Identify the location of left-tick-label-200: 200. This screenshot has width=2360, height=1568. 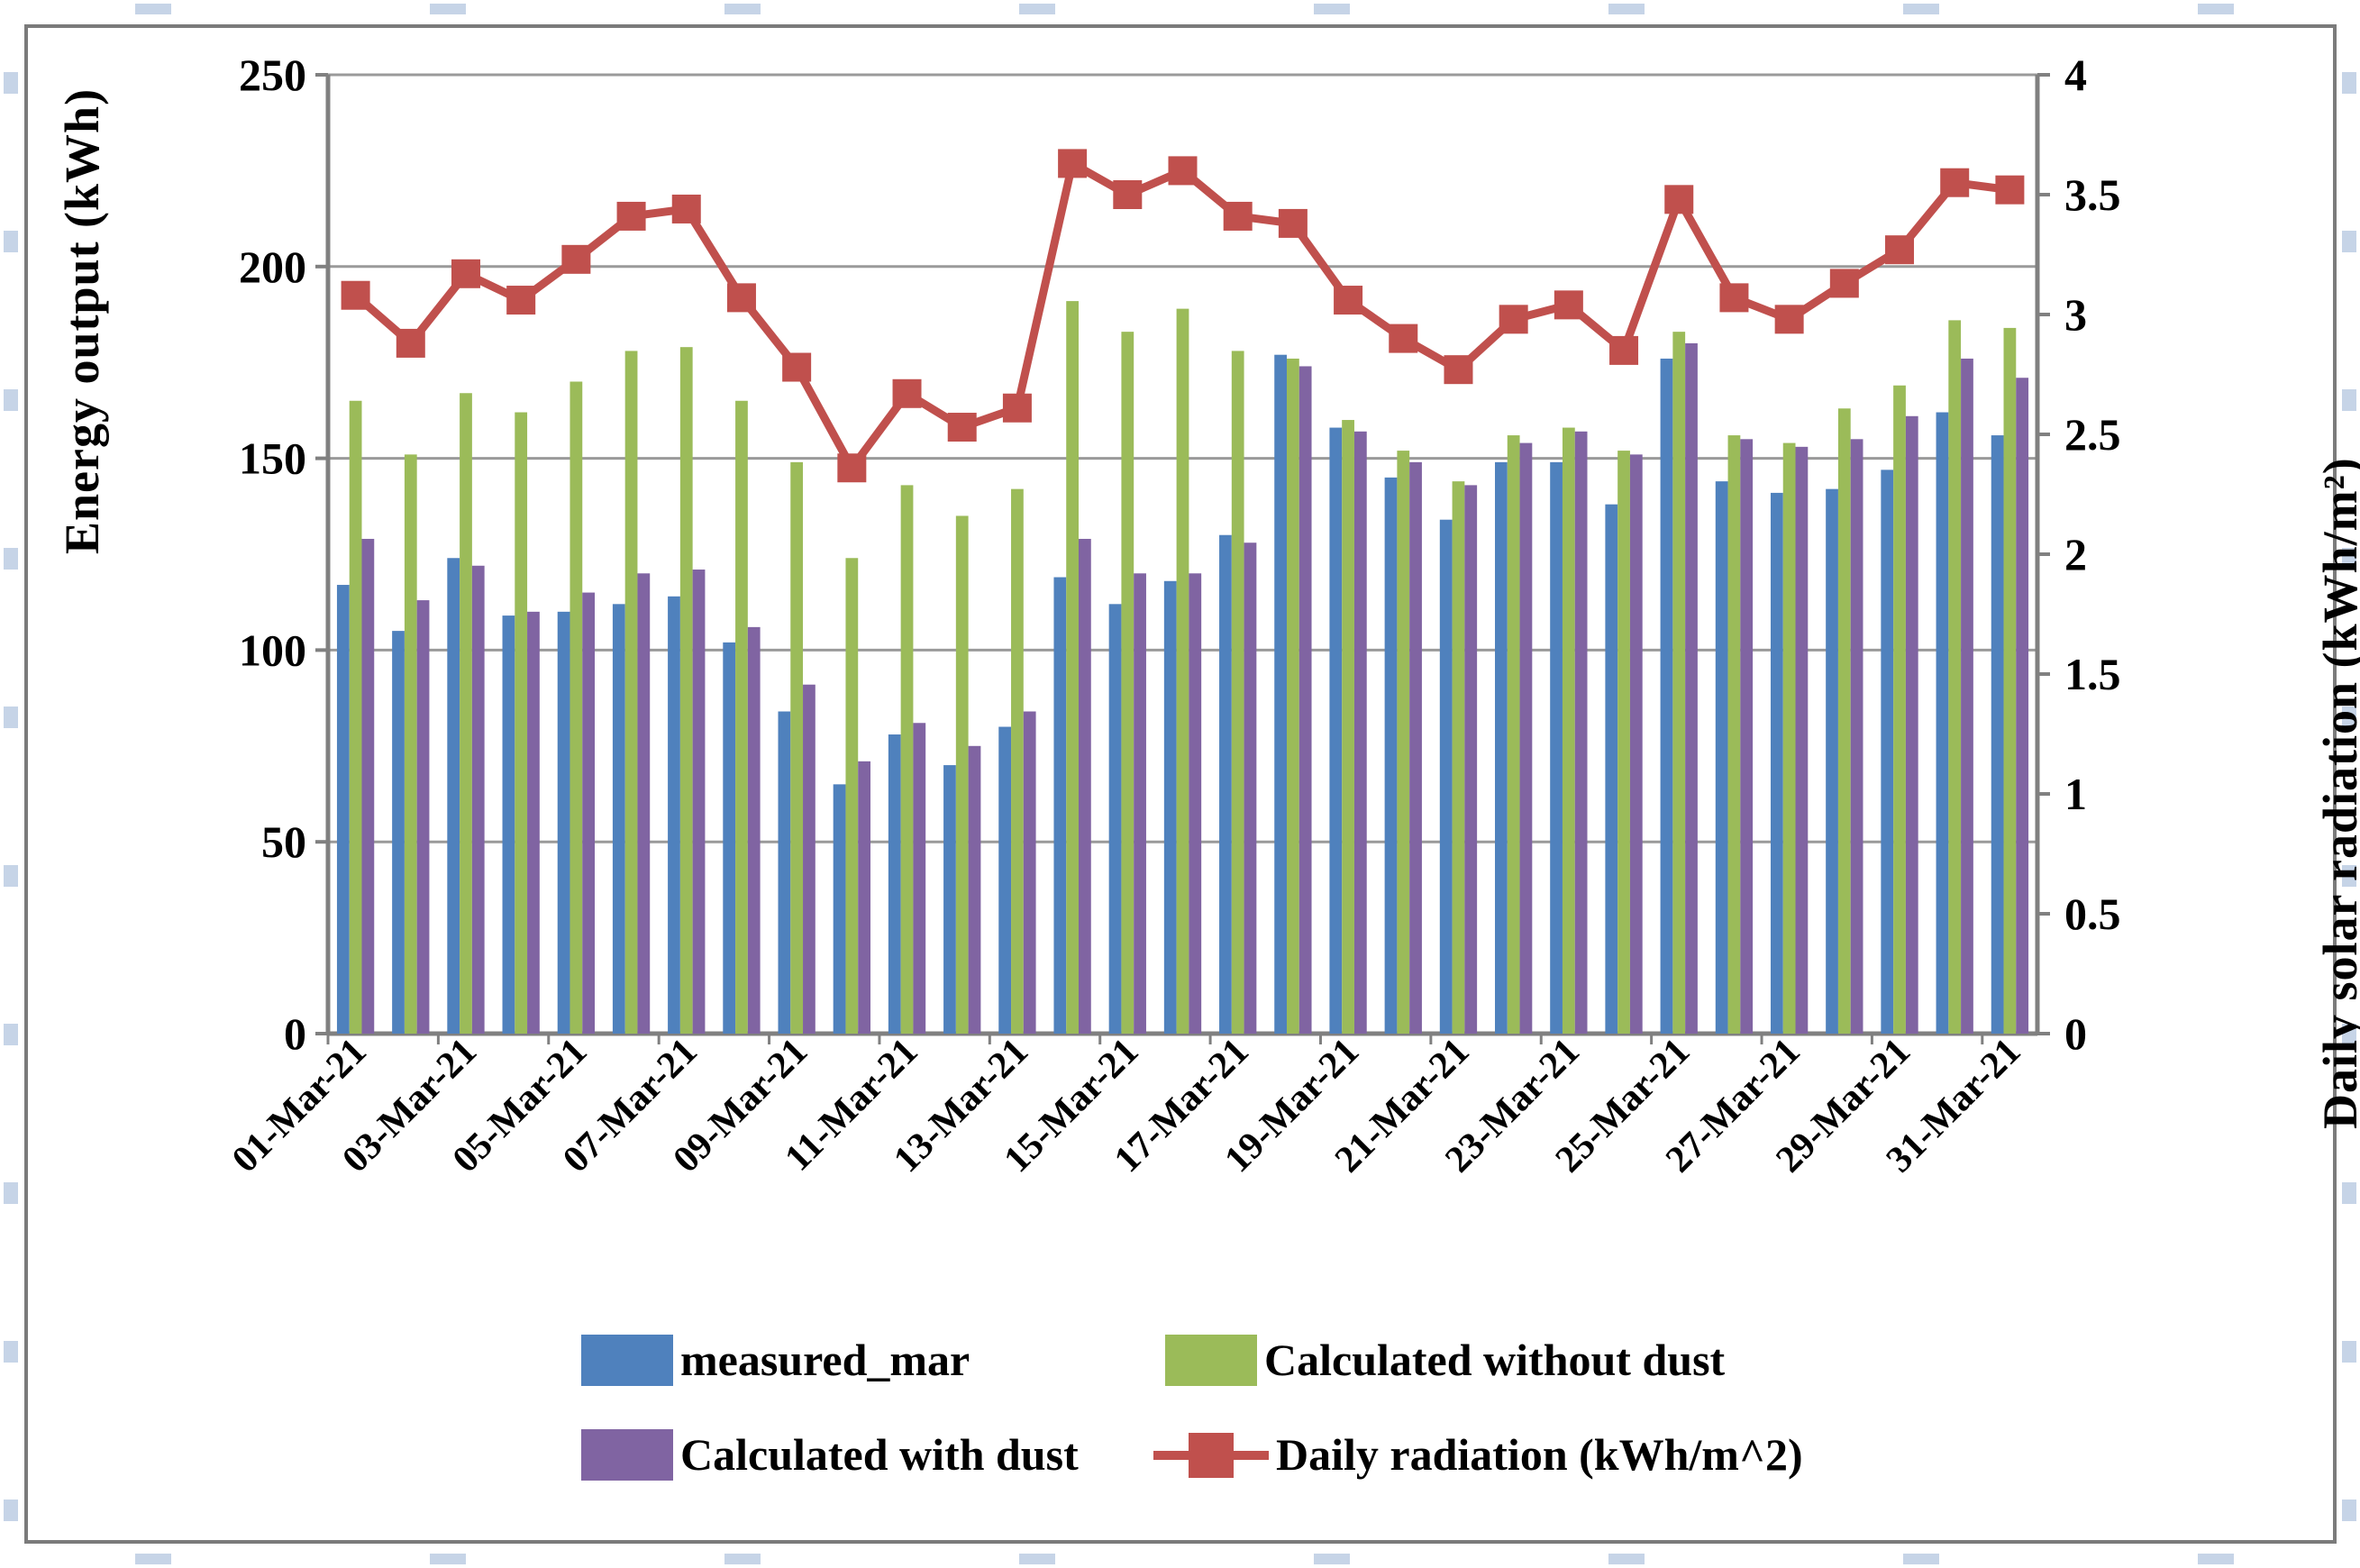
(272, 267).